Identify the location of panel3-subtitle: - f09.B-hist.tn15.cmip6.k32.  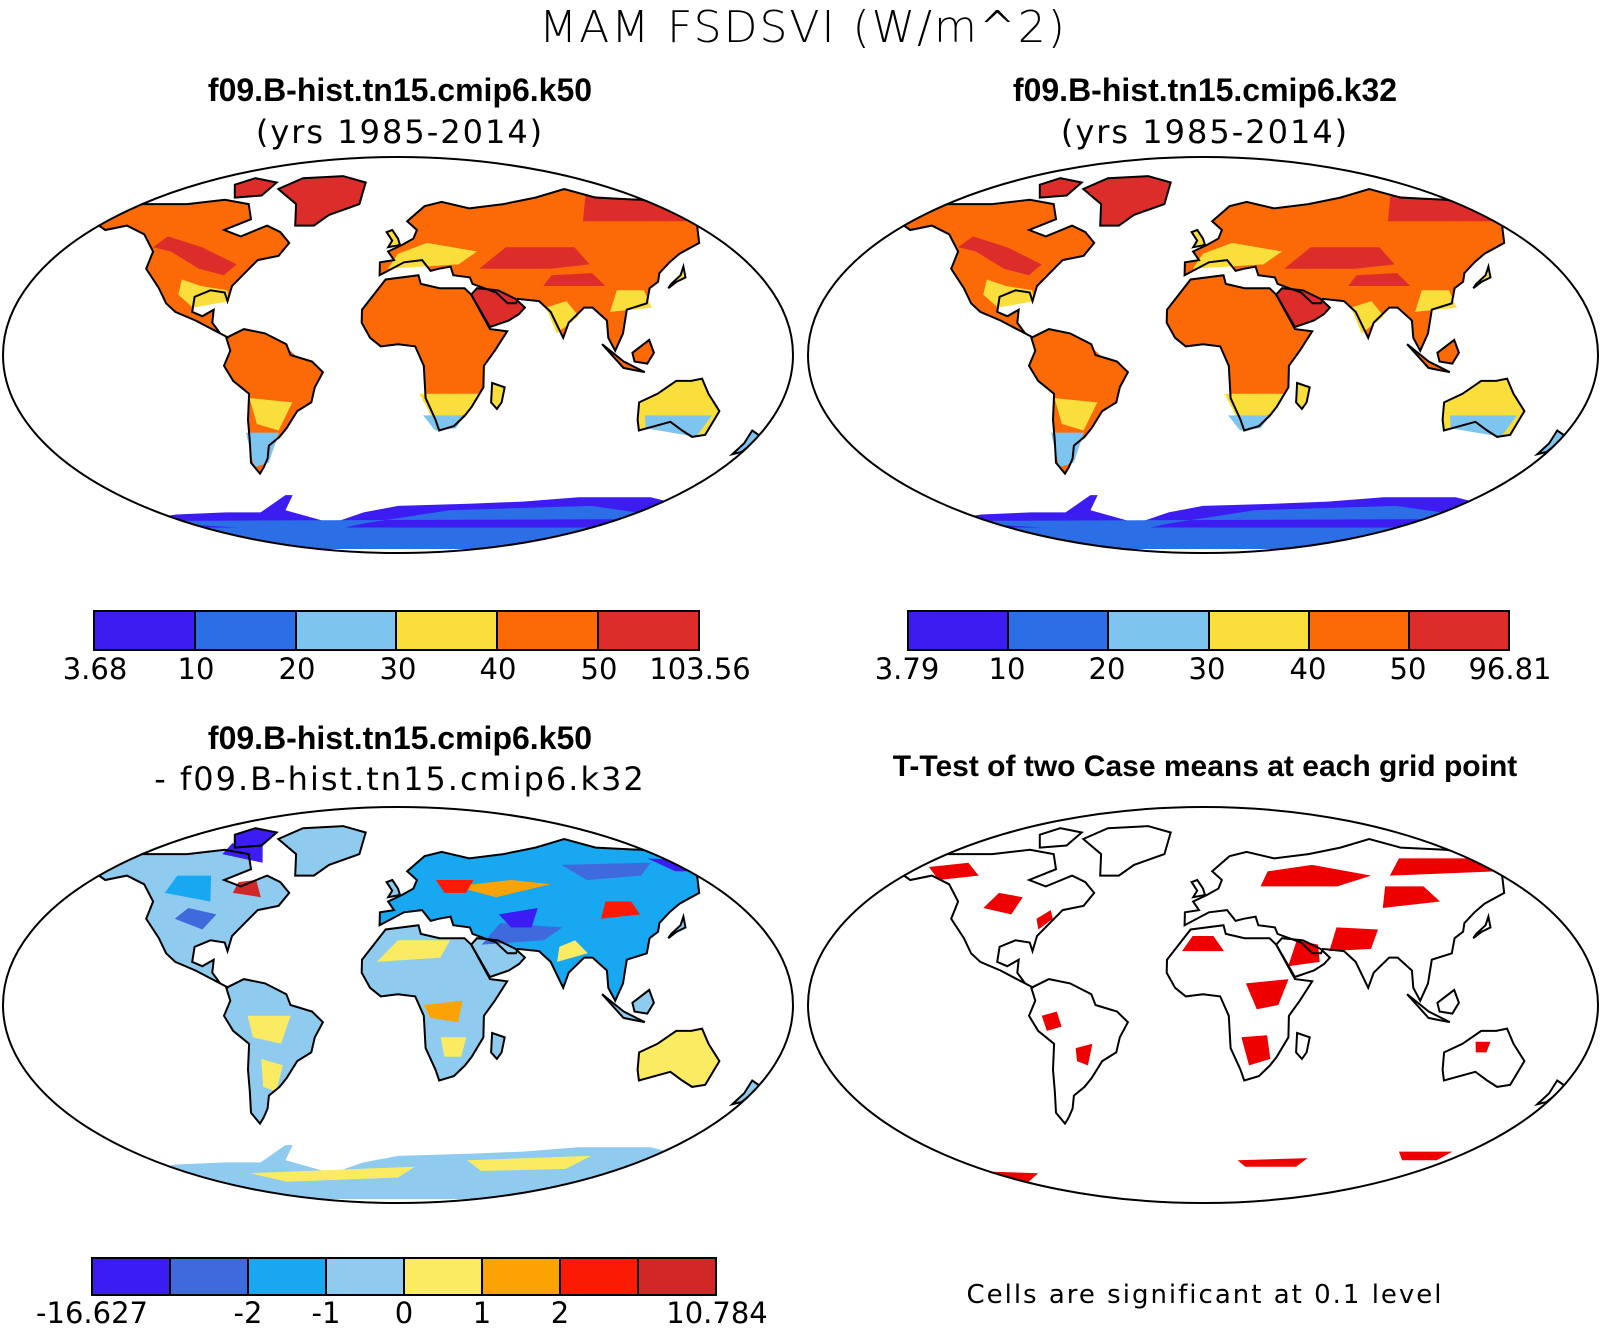
(400, 779).